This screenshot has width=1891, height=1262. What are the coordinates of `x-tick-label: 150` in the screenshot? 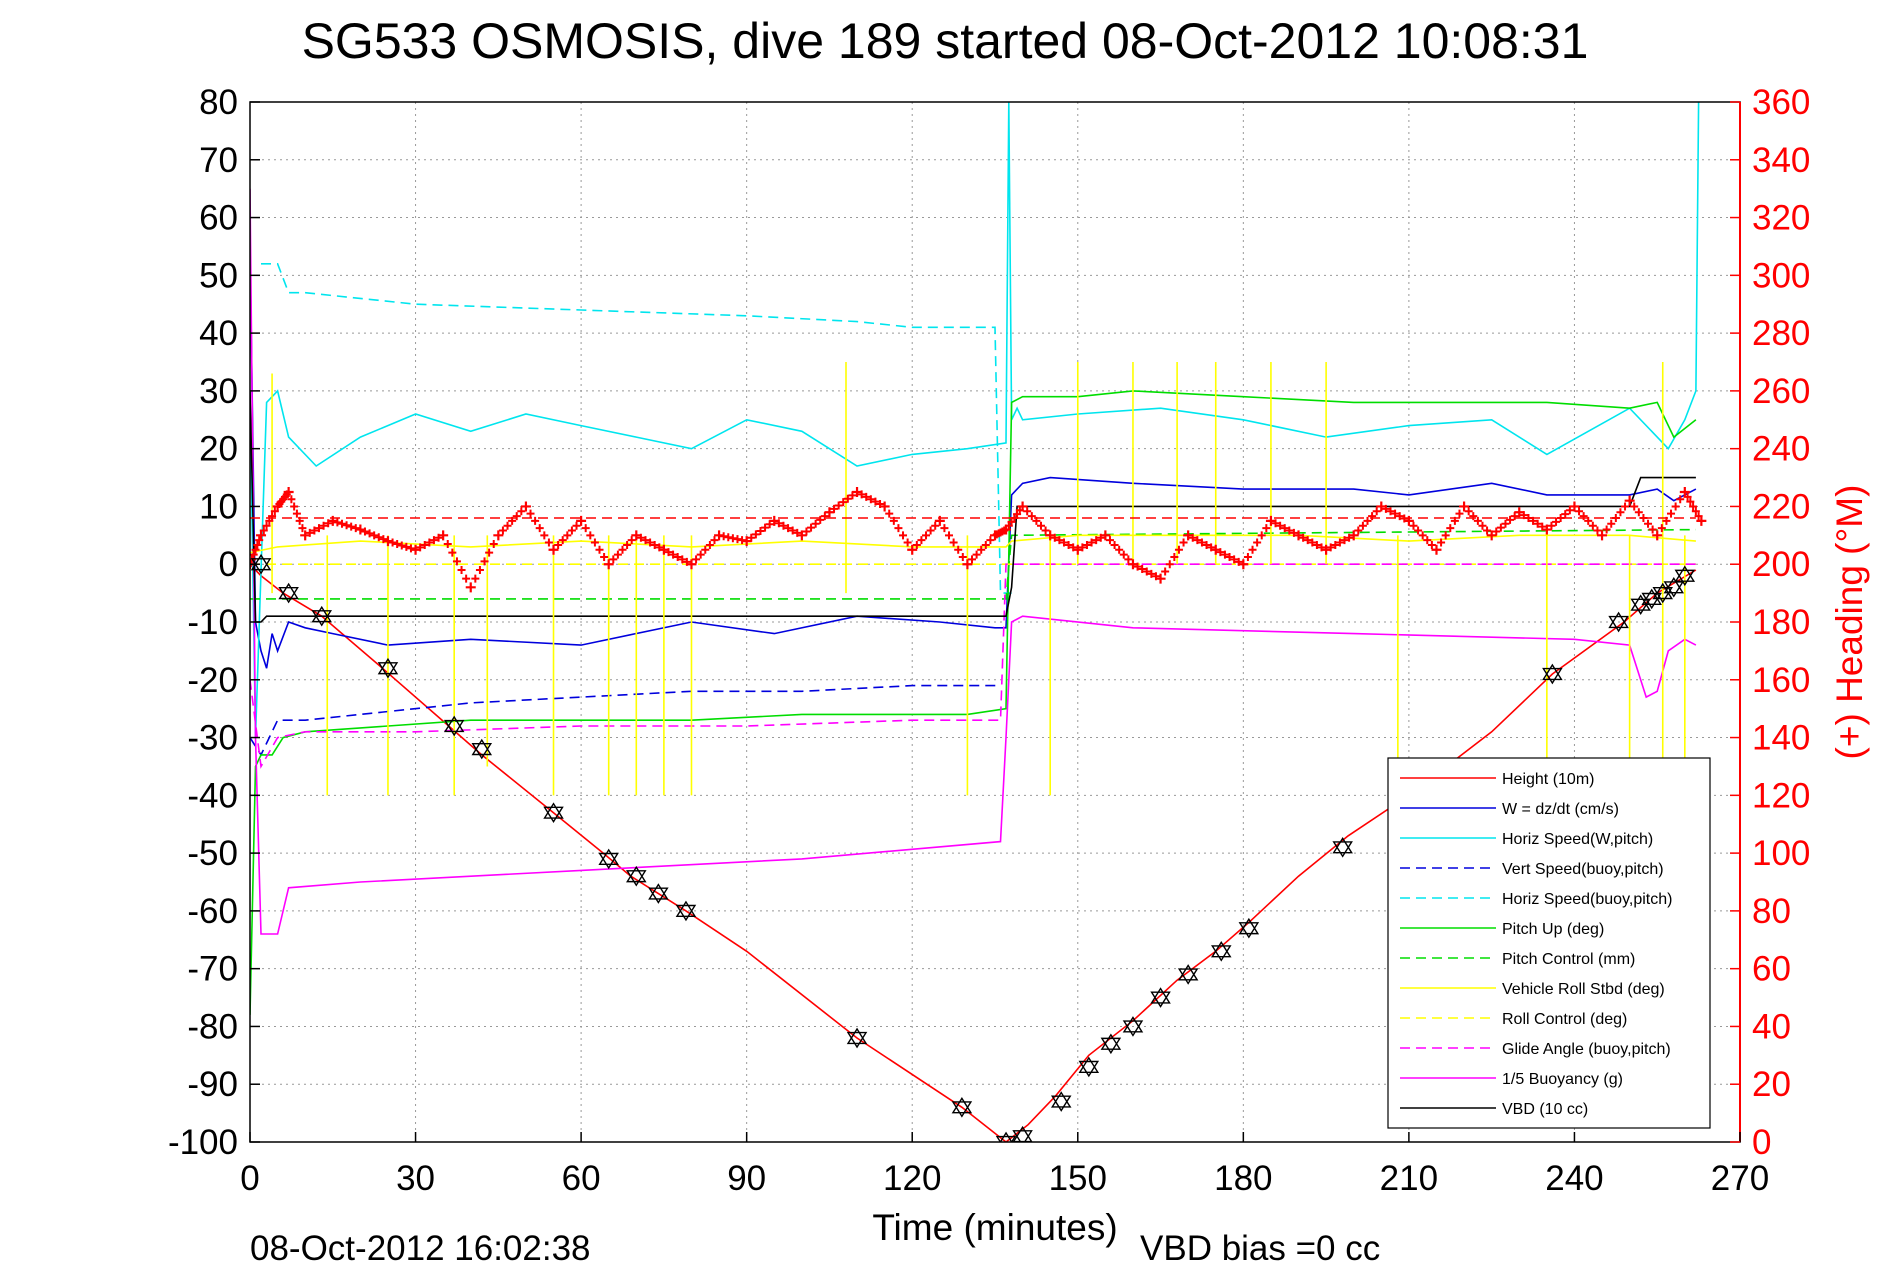 It's located at (1078, 1178).